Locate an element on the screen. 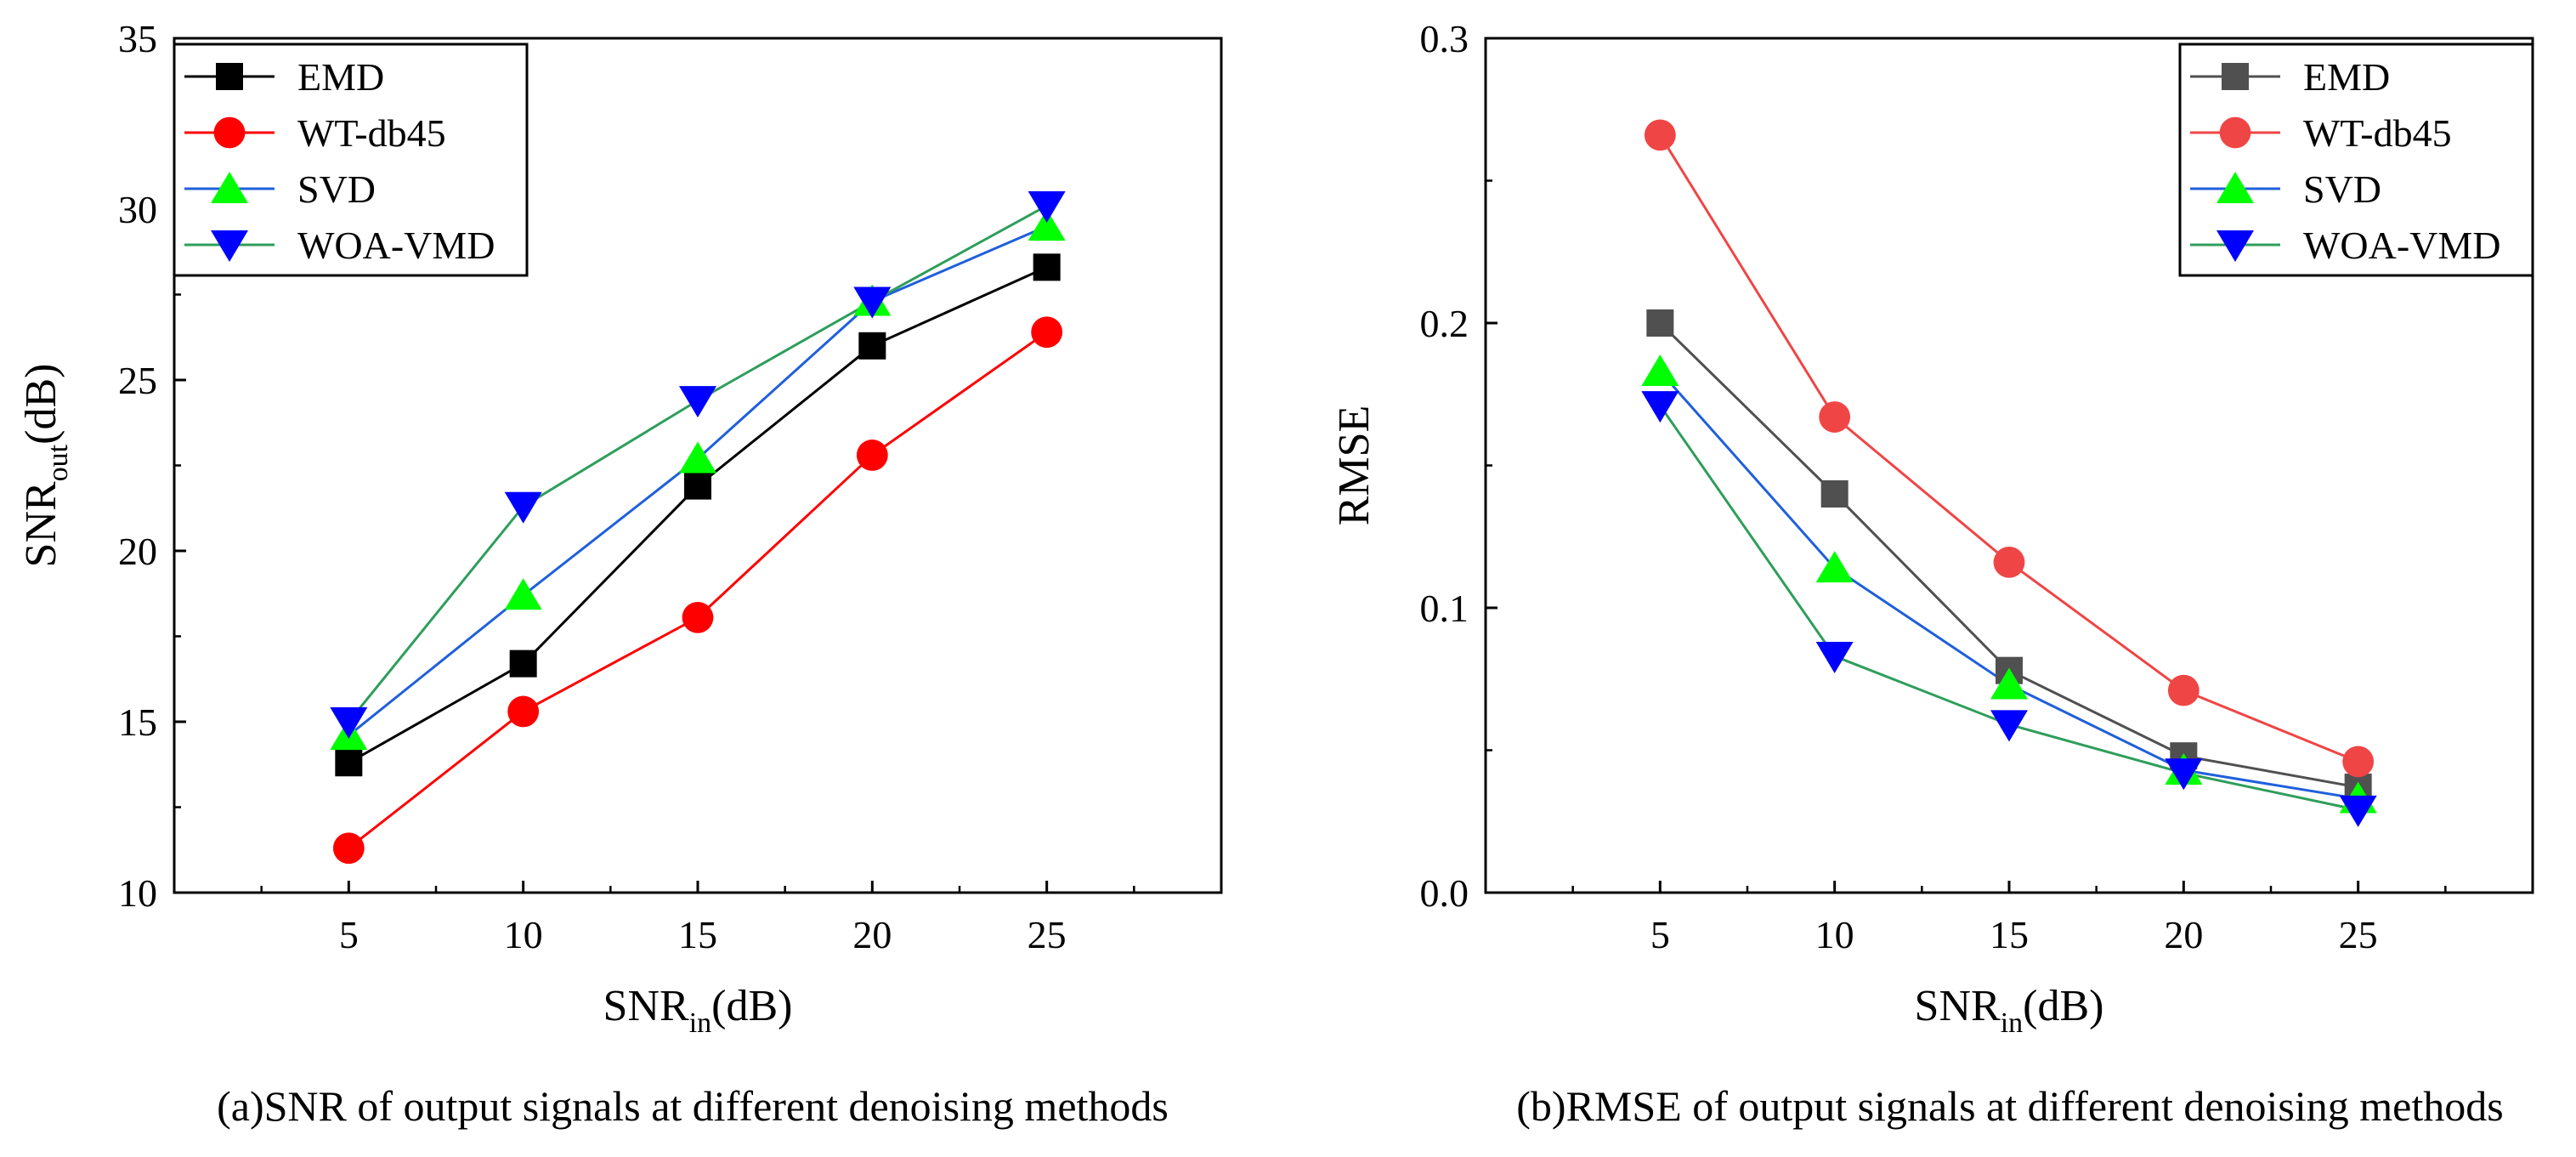 This screenshot has width=2576, height=1157. y-axis-label: SNRout(dB) is located at coordinates (45, 466).